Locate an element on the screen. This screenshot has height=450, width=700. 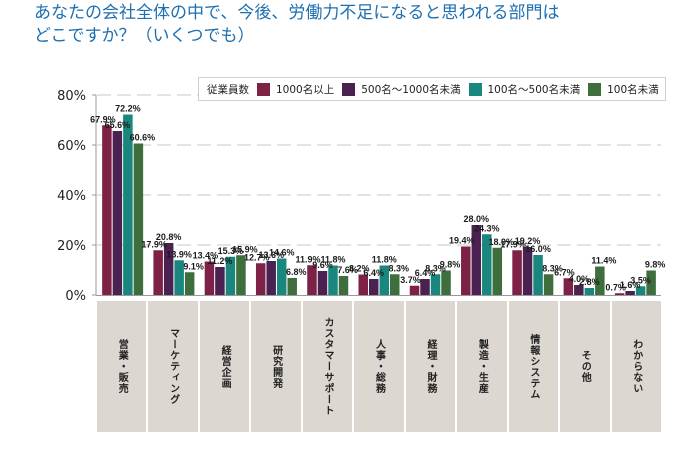
category-label: マーケティング is located at coordinates (173, 366).